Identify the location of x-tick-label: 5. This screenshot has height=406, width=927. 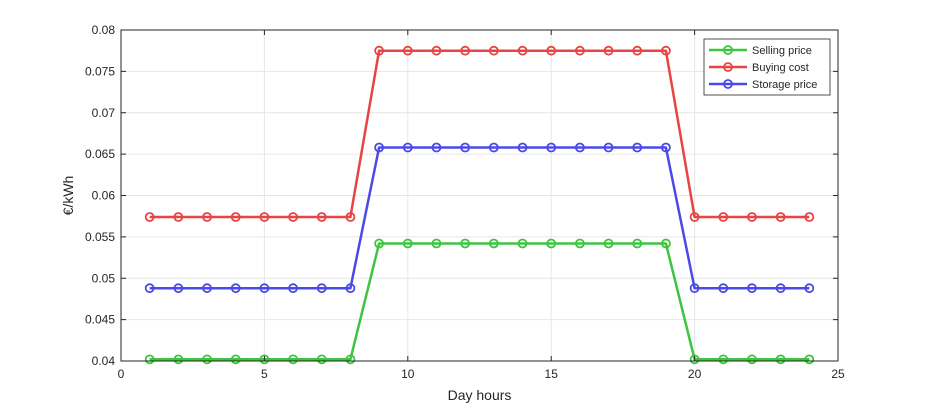
(264, 374).